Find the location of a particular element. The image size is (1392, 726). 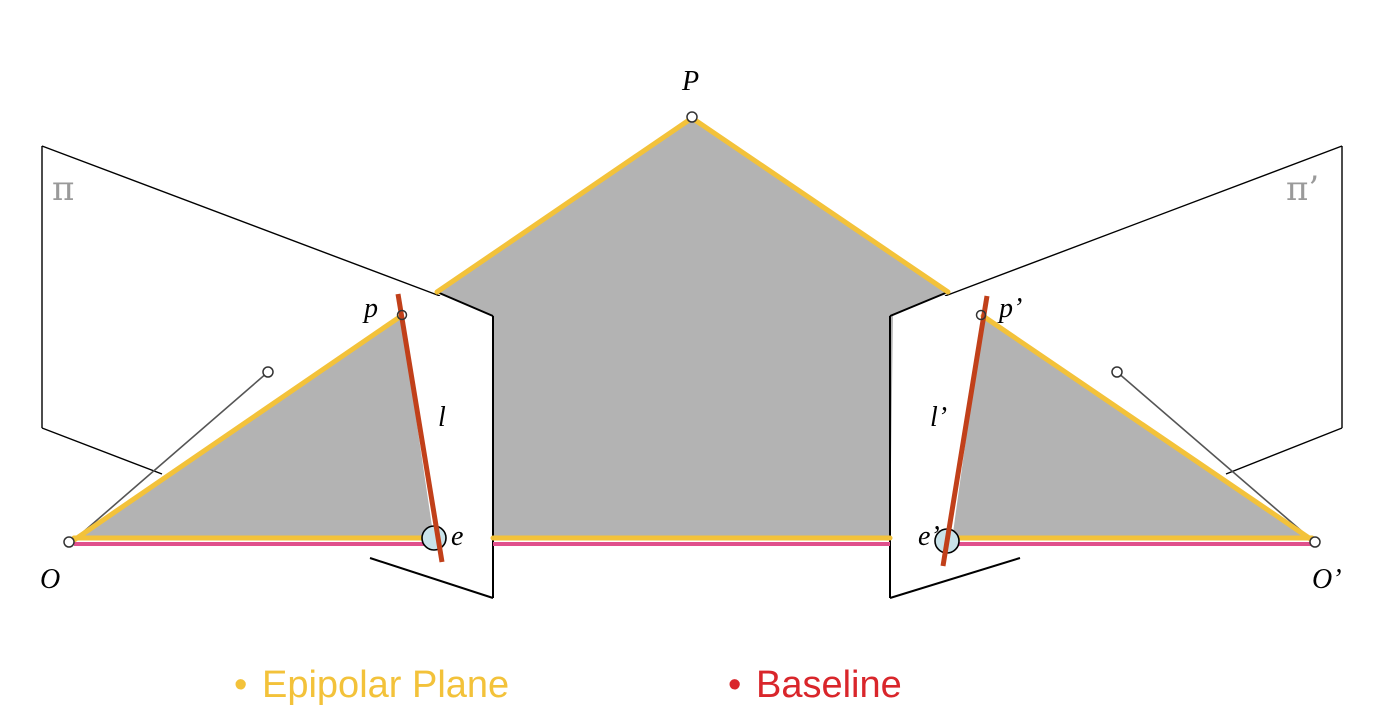

left-principal-point is located at coordinates (268, 372).